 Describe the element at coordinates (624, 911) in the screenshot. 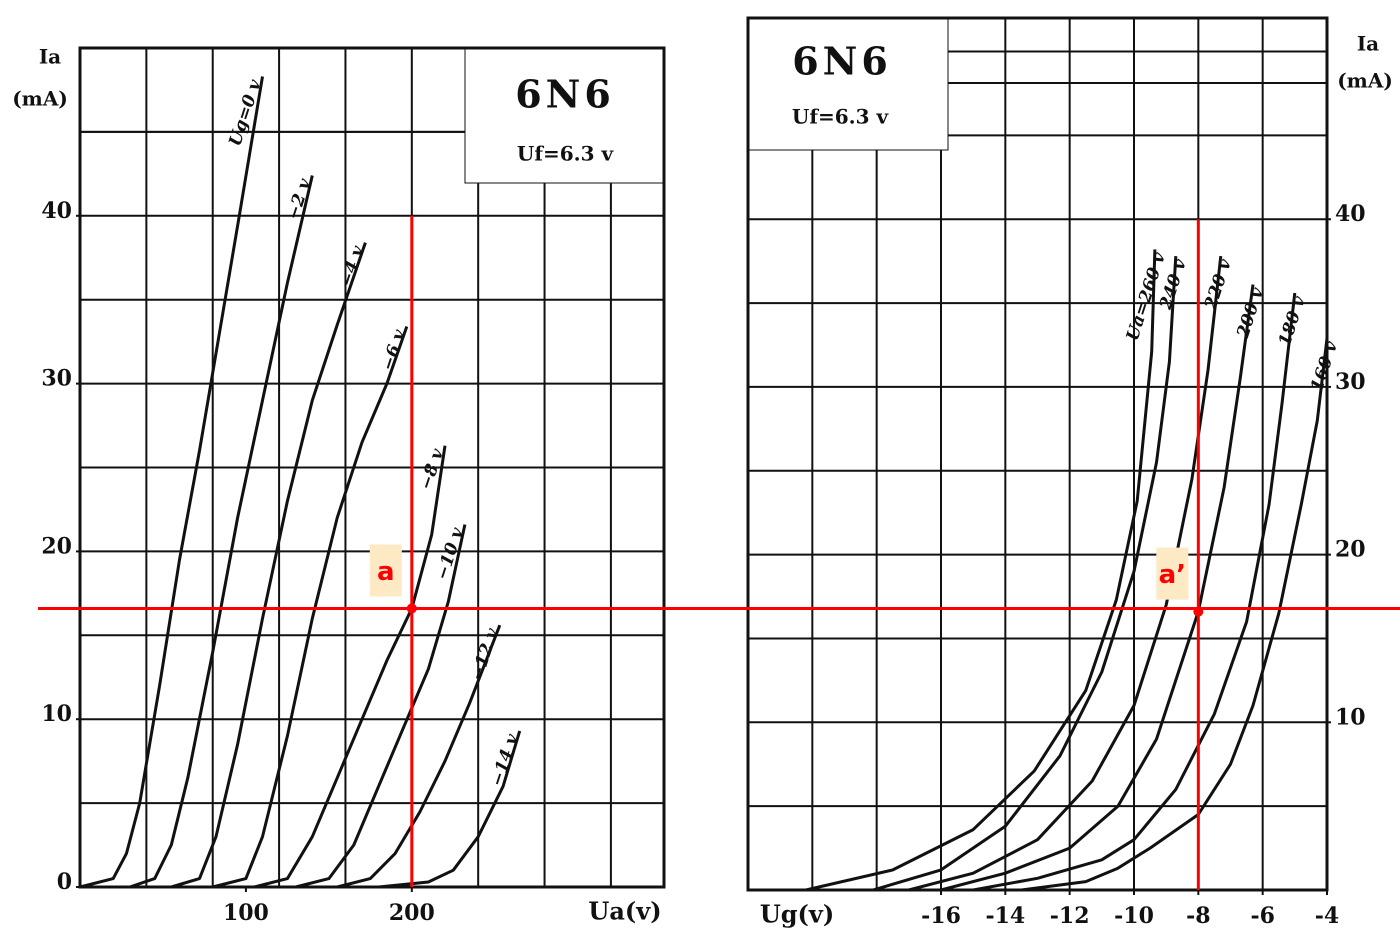

I see `x-axis-label: Ua(v)` at that location.